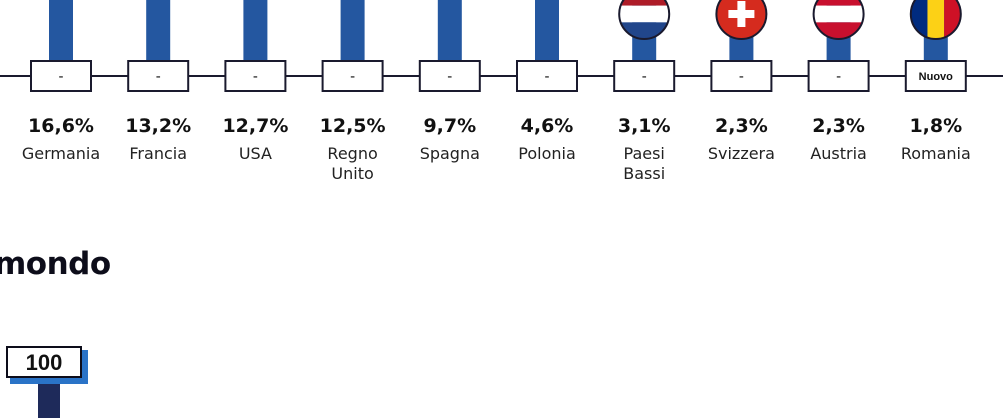 The image size is (1003, 418). Describe the element at coordinates (450, 30) in the screenshot. I see `bar-spagna` at that location.